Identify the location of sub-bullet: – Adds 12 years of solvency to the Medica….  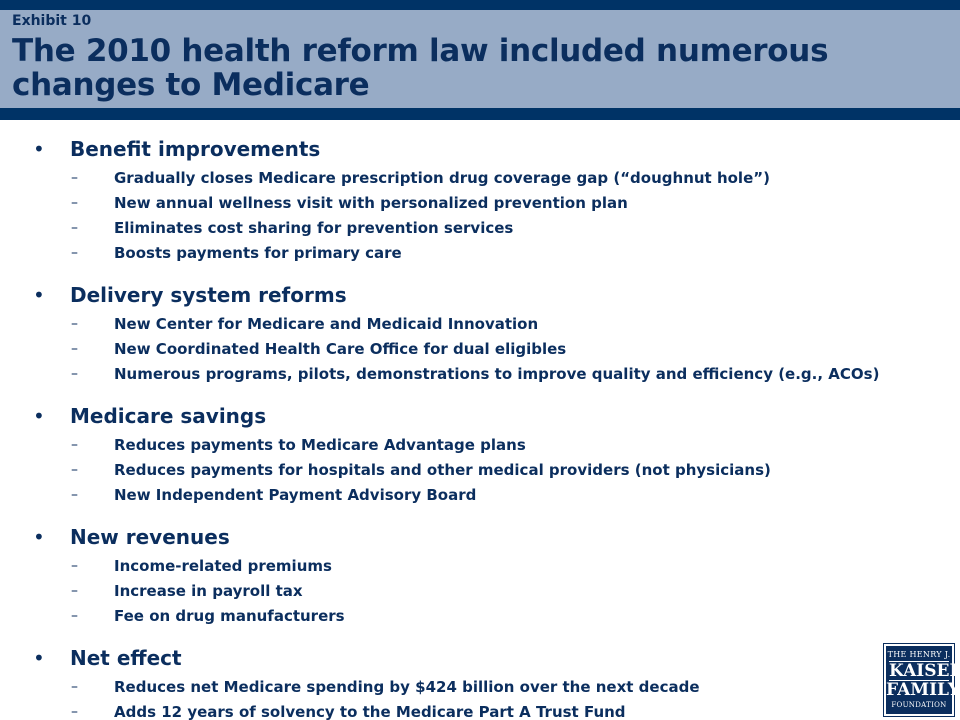
(473, 709).